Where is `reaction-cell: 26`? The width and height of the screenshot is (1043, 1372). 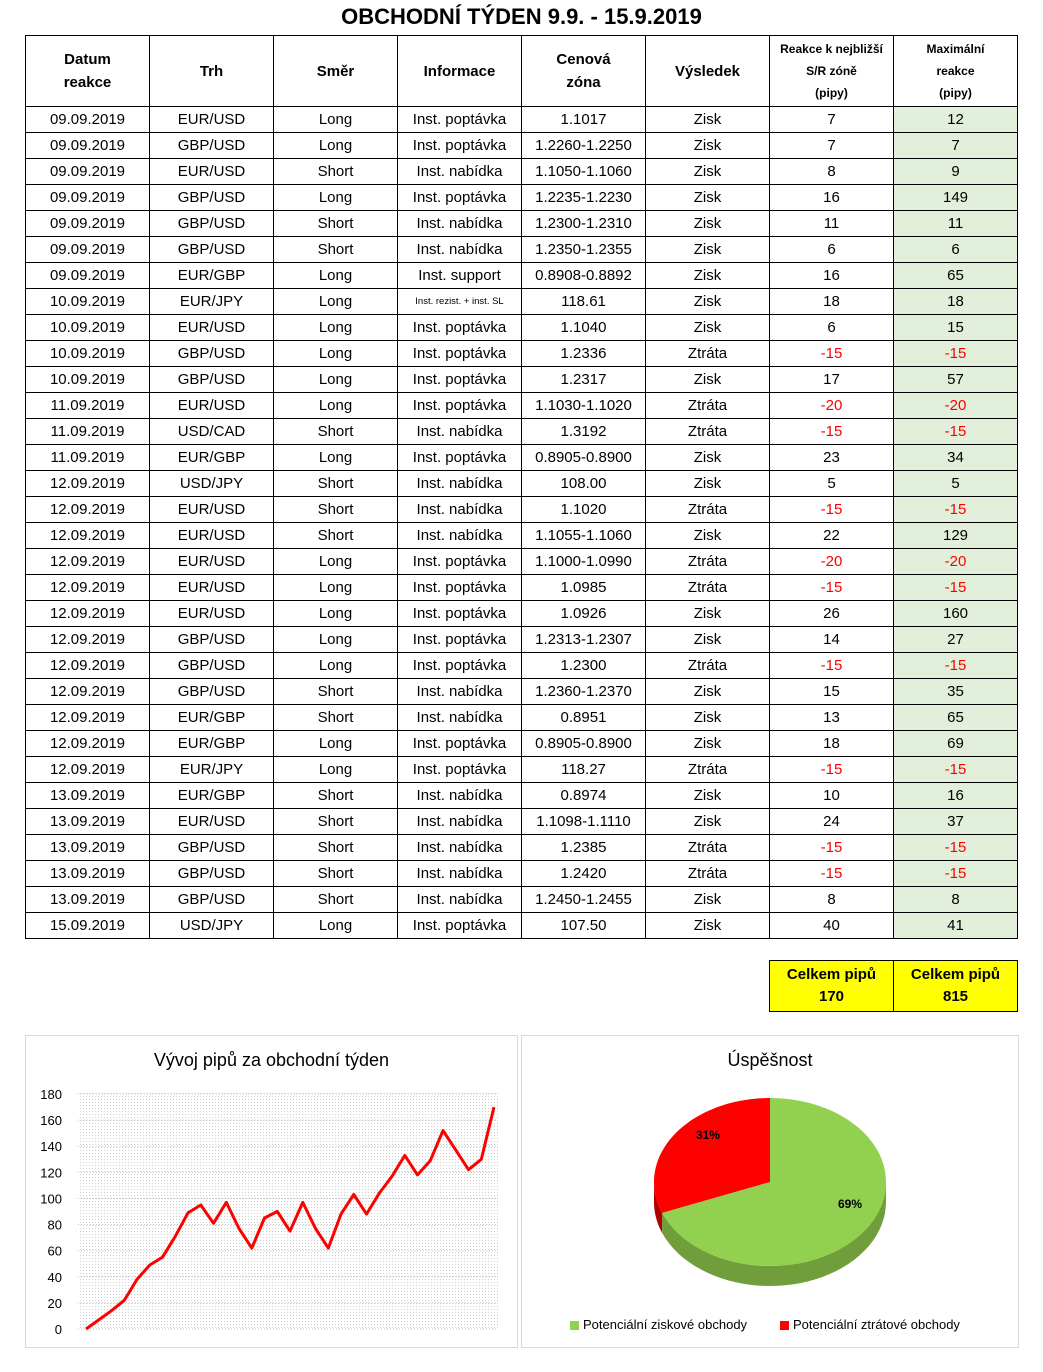
reaction-cell: 26 is located at coordinates (831, 613).